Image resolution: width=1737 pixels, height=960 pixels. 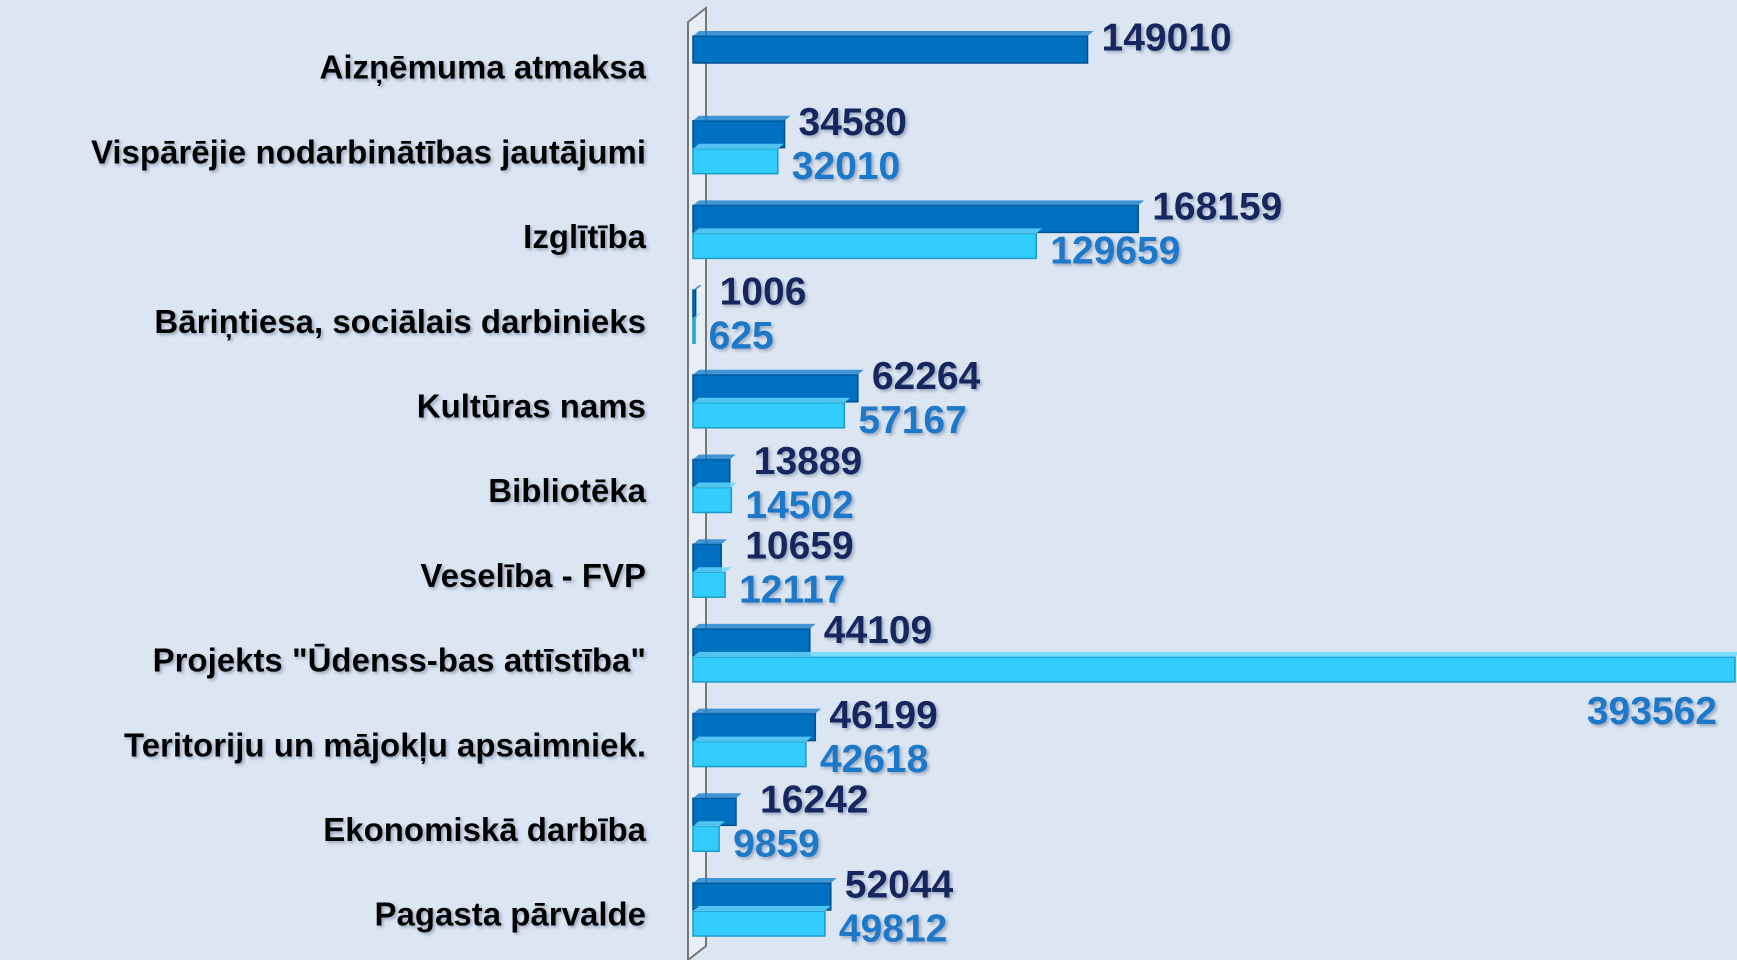 I want to click on category-label: Projekts "Ūdenss-bas attīstība", so click(x=399, y=660).